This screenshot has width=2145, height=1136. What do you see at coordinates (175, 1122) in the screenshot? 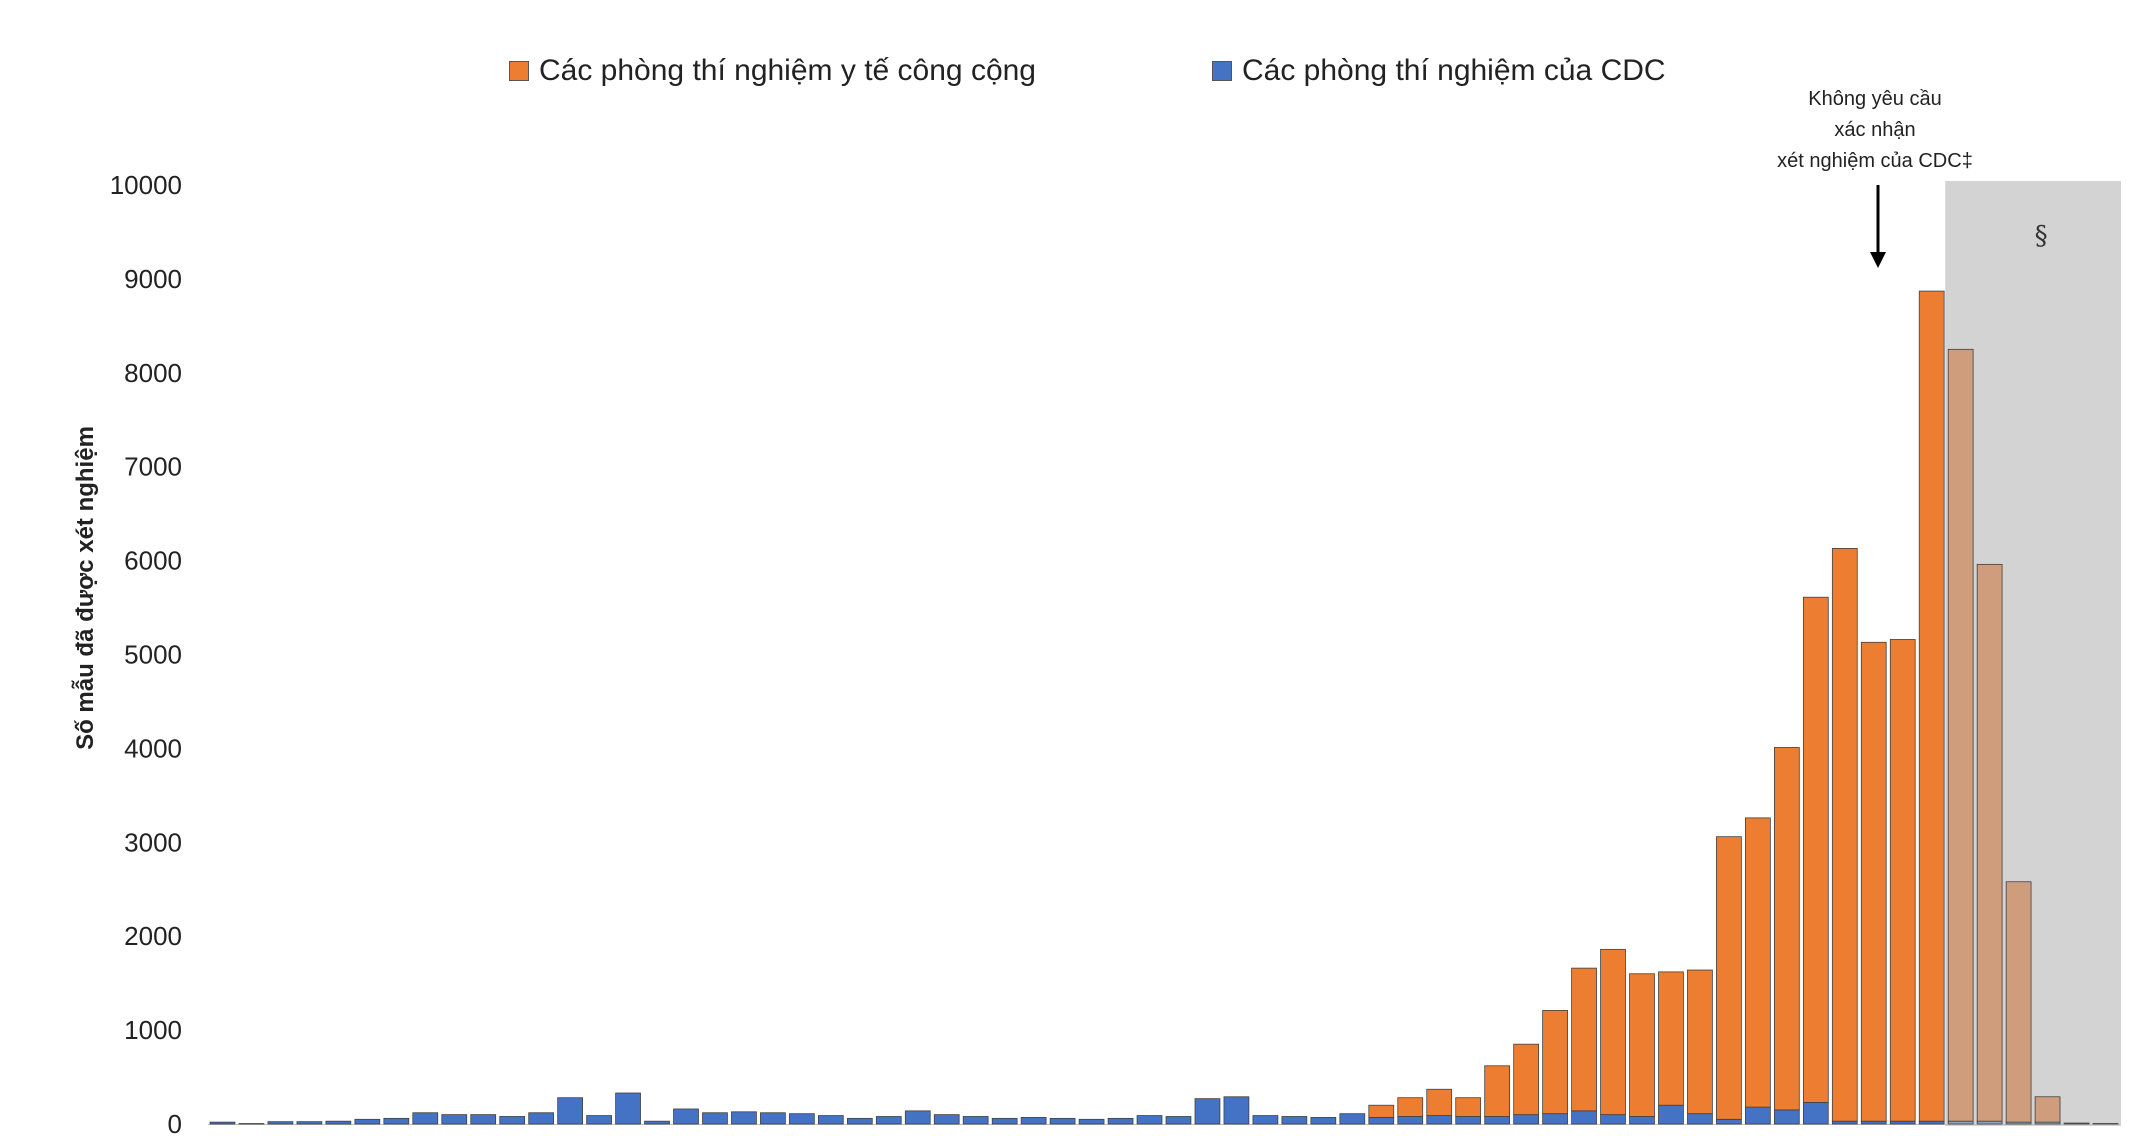
I see `y-tick-label: 0` at bounding box center [175, 1122].